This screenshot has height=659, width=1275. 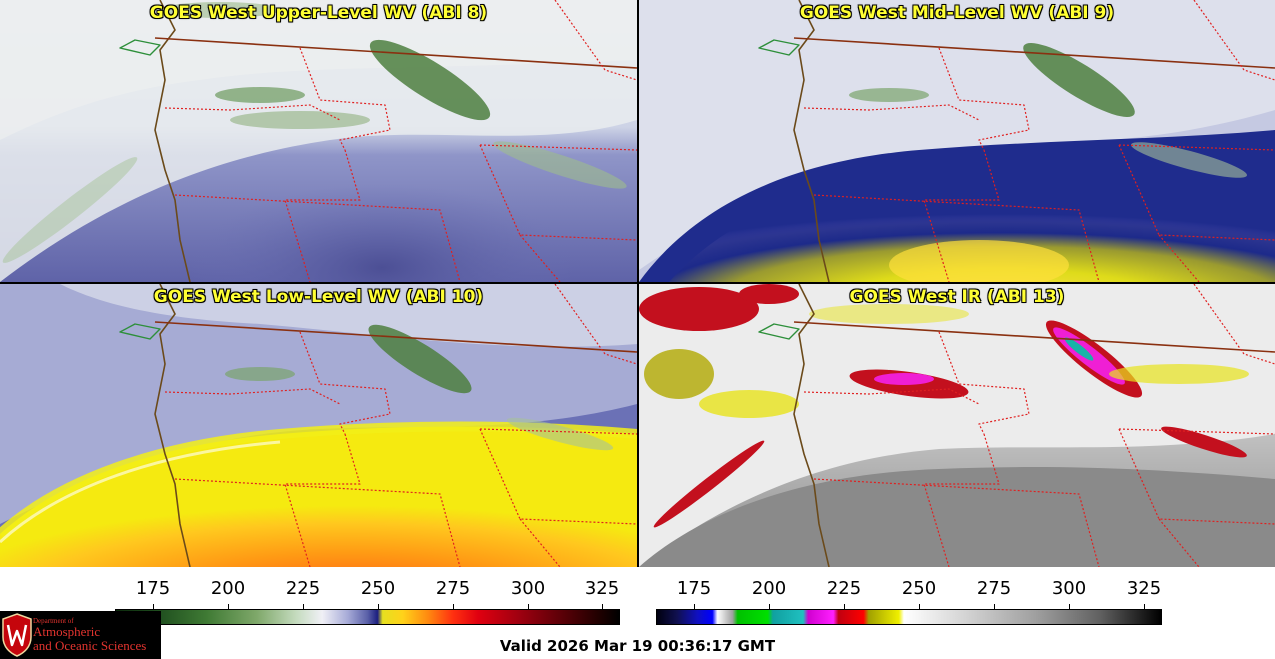 What do you see at coordinates (378, 588) in the screenshot?
I see `wv-tick-label: 250` at bounding box center [378, 588].